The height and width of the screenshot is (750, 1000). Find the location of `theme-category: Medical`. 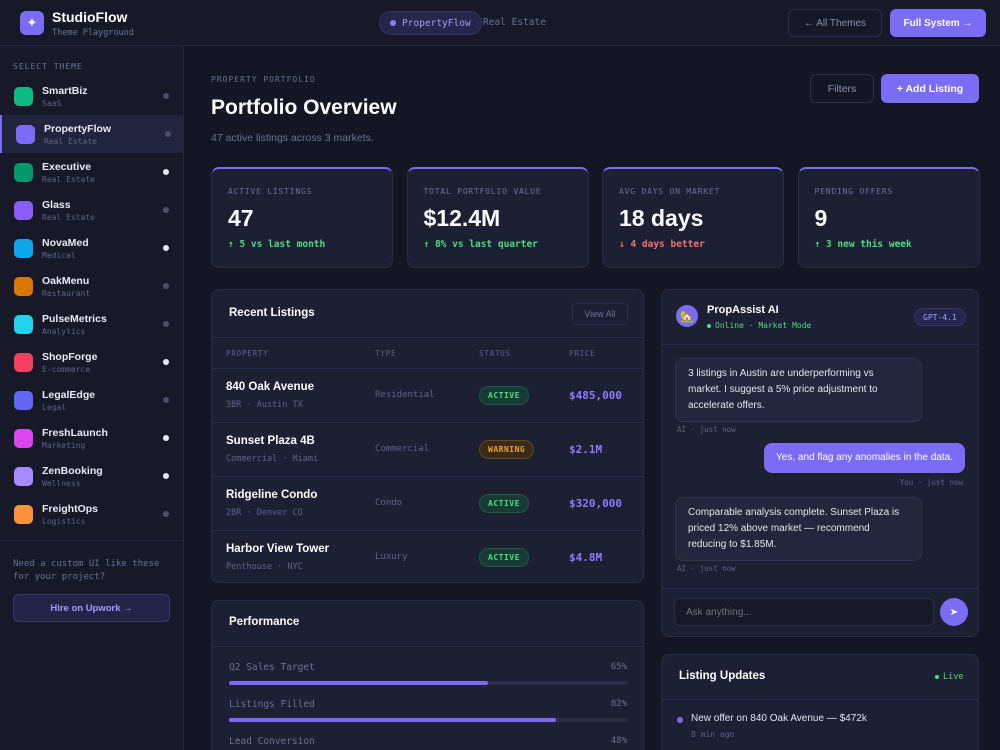

theme-category: Medical is located at coordinates (59, 255).